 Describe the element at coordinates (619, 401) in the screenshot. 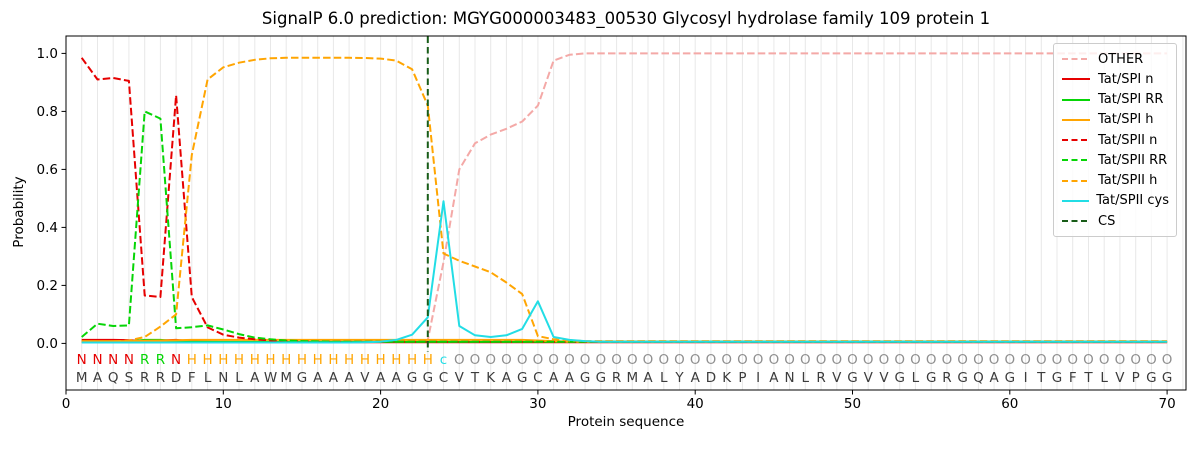

I see `x-axis-ticks: 0 10 20 30 40 50 60 70` at that location.